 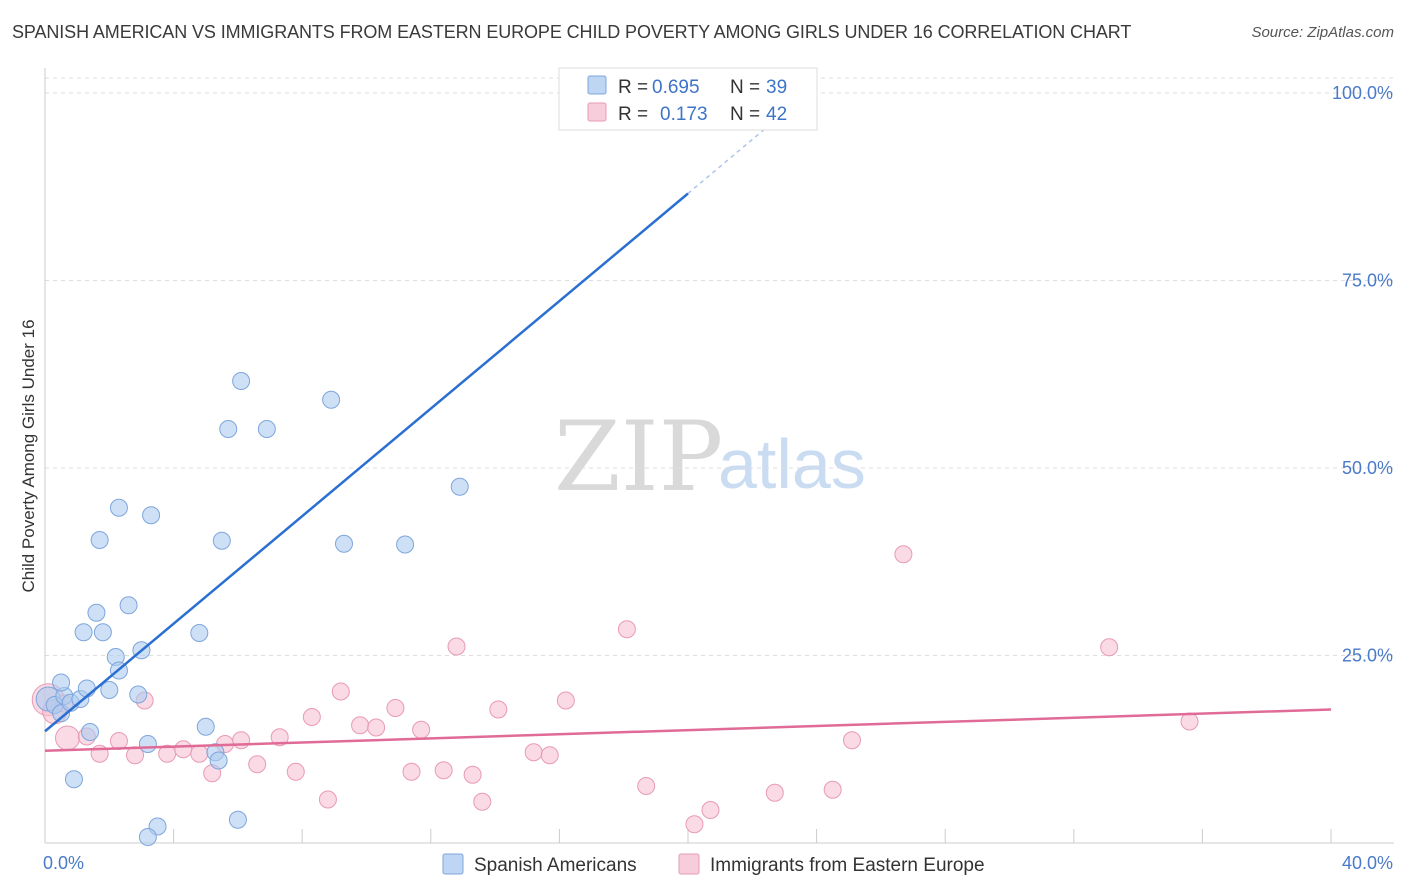 I want to click on bottom-legend-label-spanish-americans: Spanish Americans, so click(x=555, y=865).